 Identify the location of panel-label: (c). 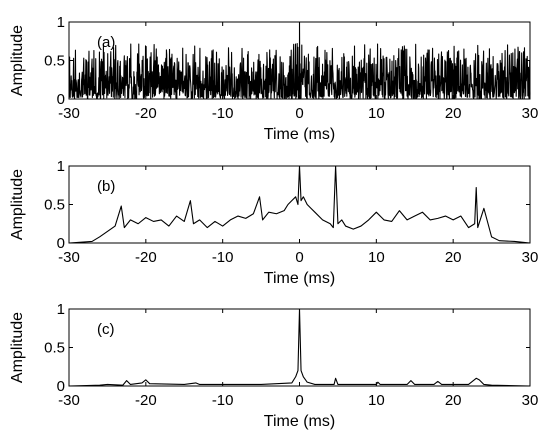
(106, 329).